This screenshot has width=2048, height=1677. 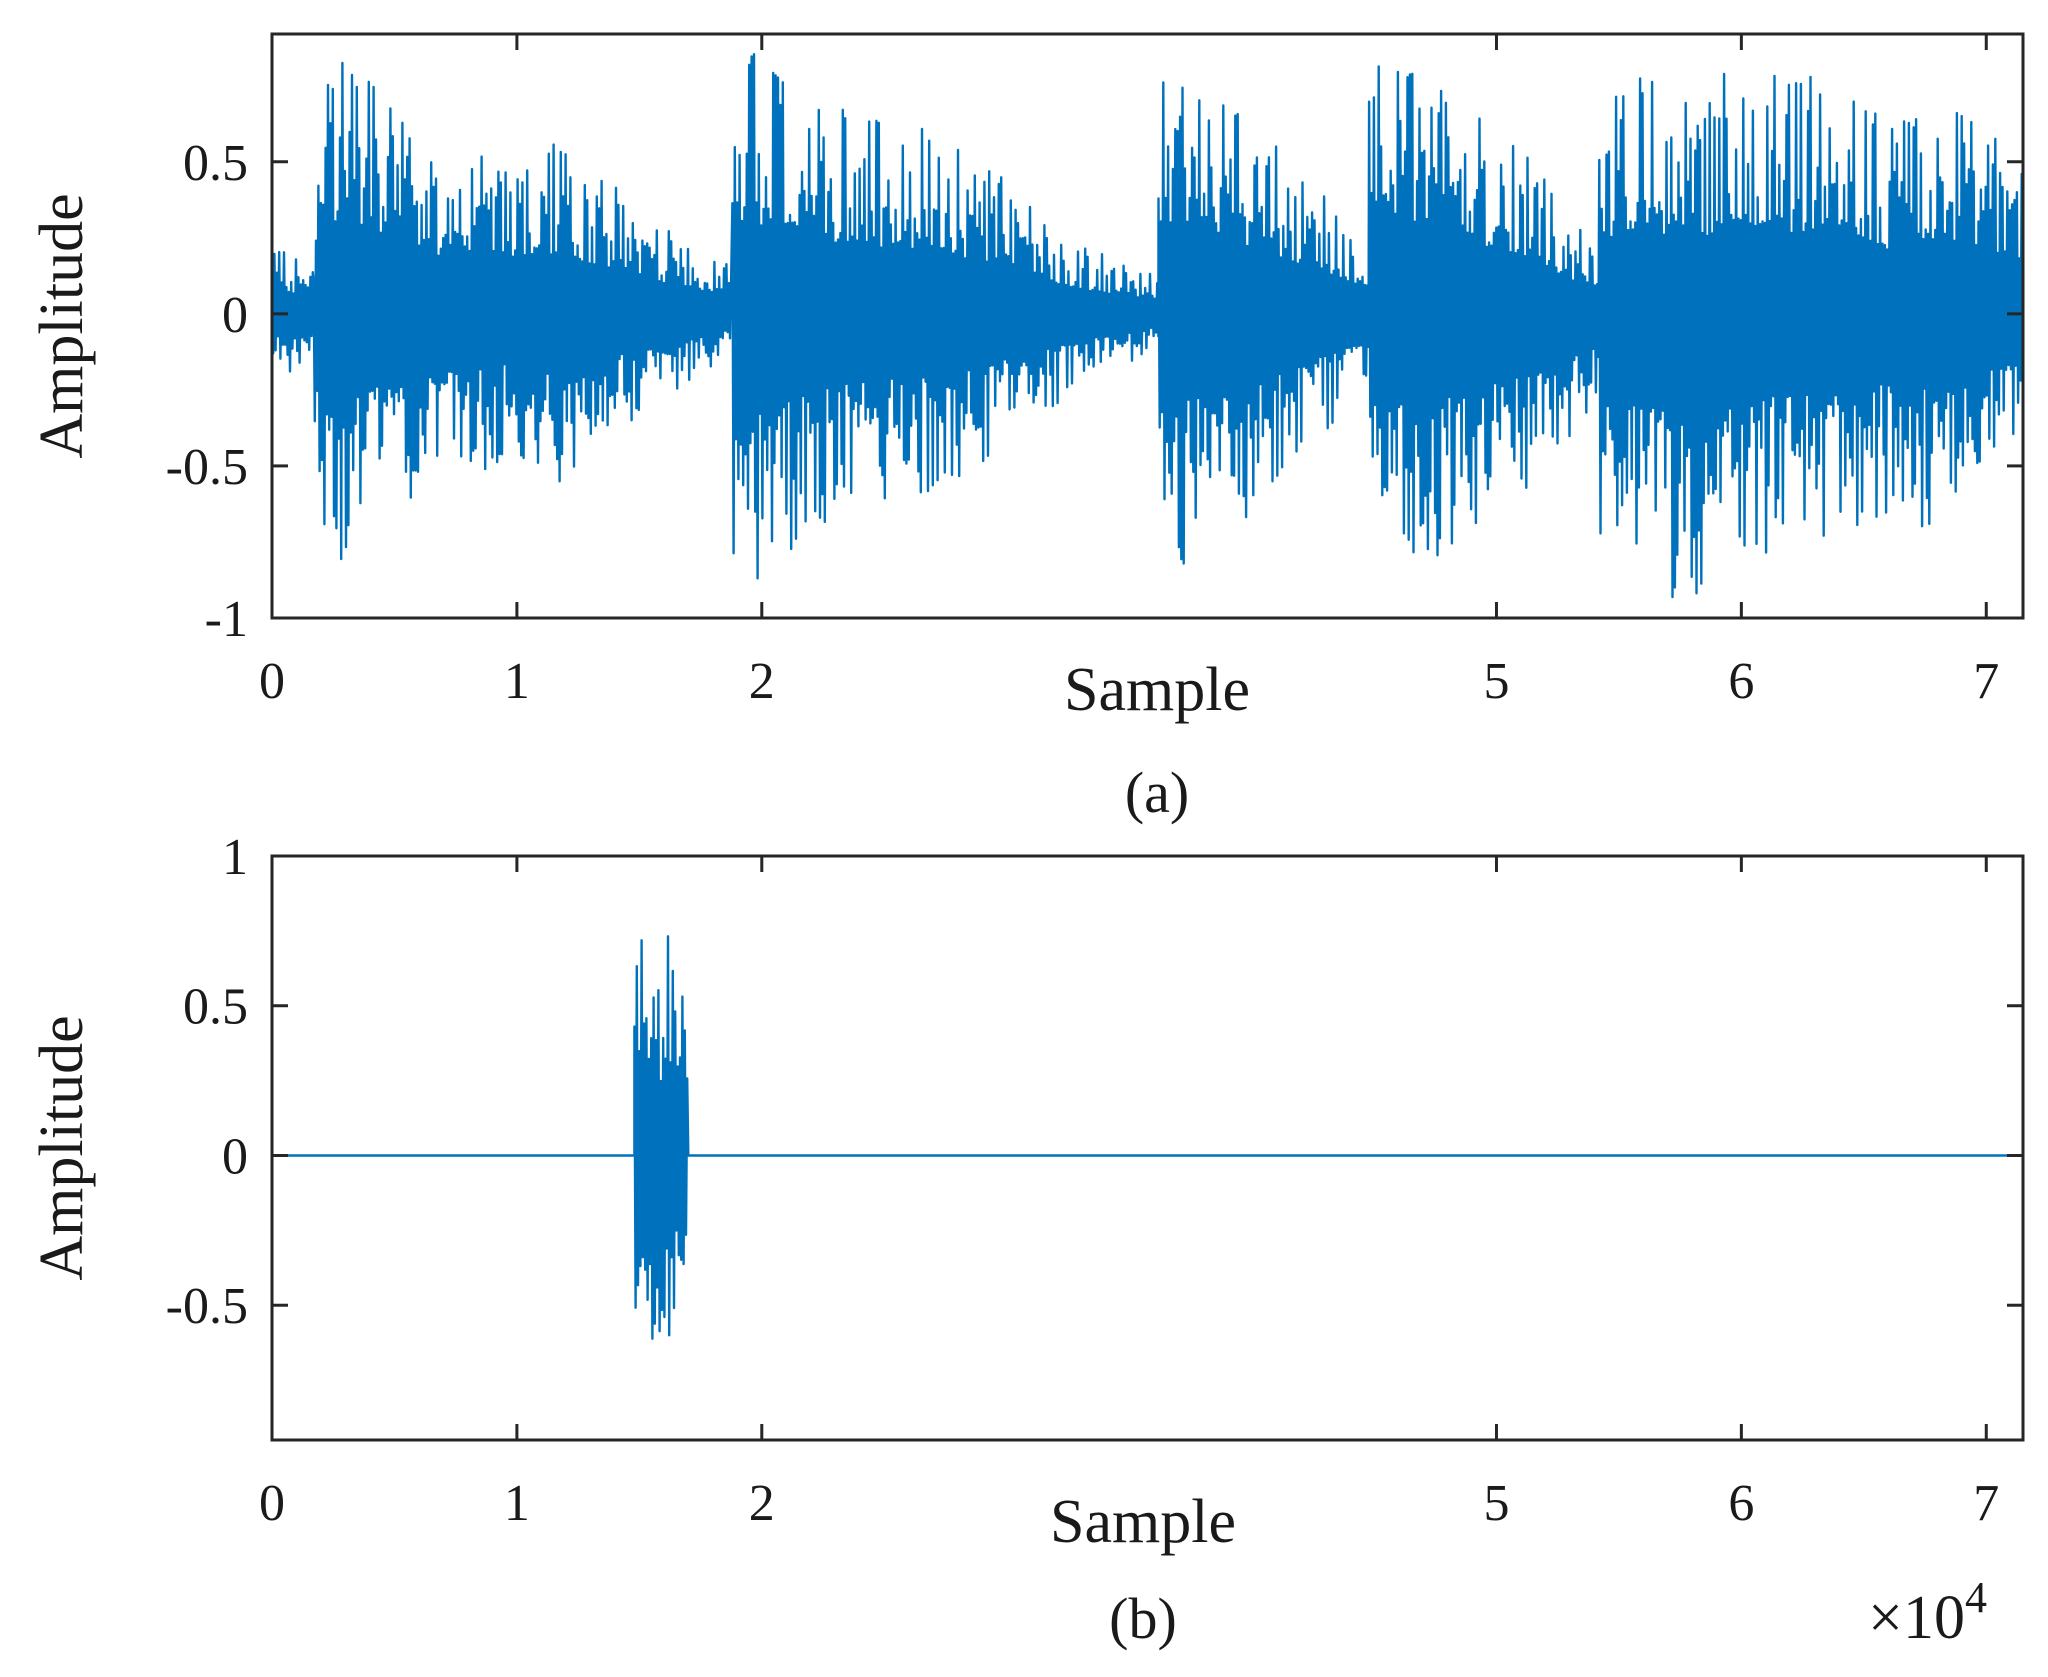 What do you see at coordinates (517, 681) in the screenshot?
I see `x-tick-label-a: 1` at bounding box center [517, 681].